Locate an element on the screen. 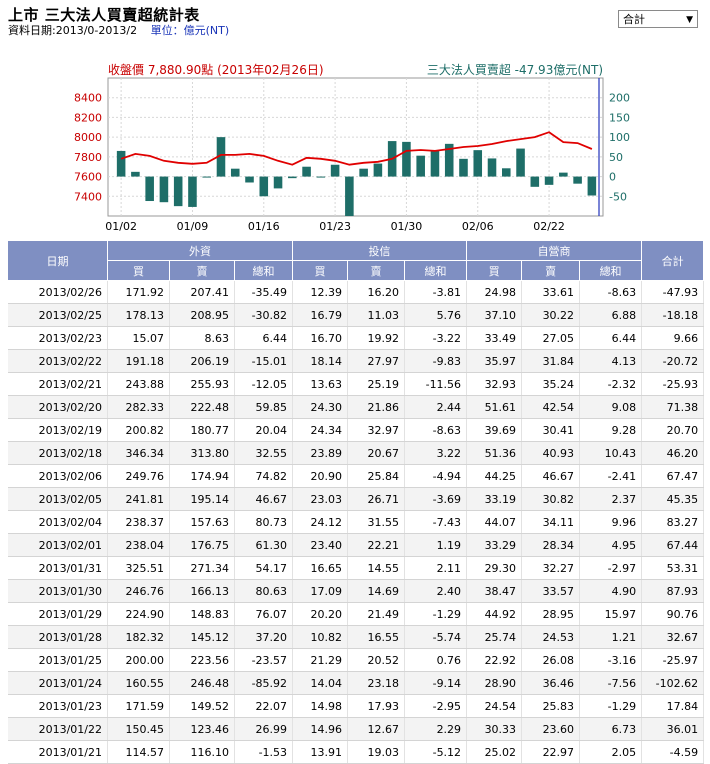 This screenshot has height=764, width=710. table-cell: 176.75 is located at coordinates (202, 545).